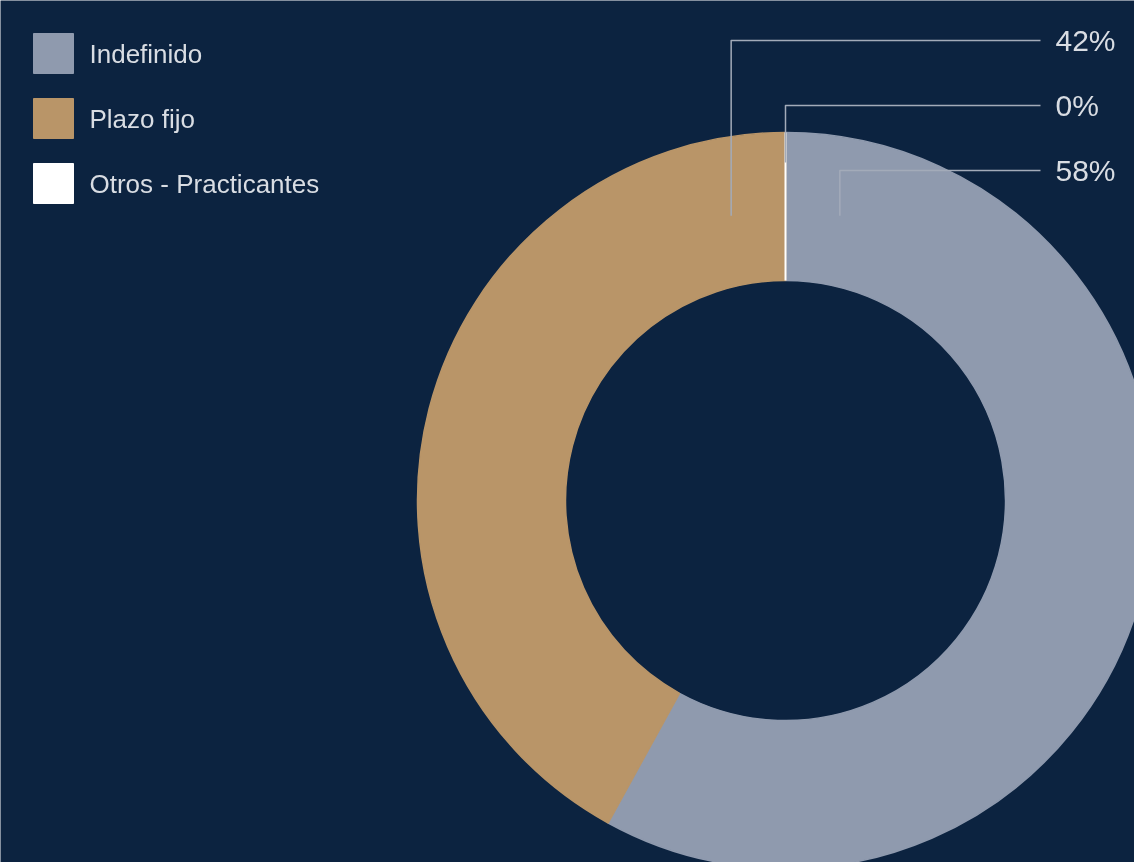 The image size is (1134, 862). Describe the element at coordinates (204, 183) in the screenshot. I see `legend-label: Otros - Practicantes` at that location.